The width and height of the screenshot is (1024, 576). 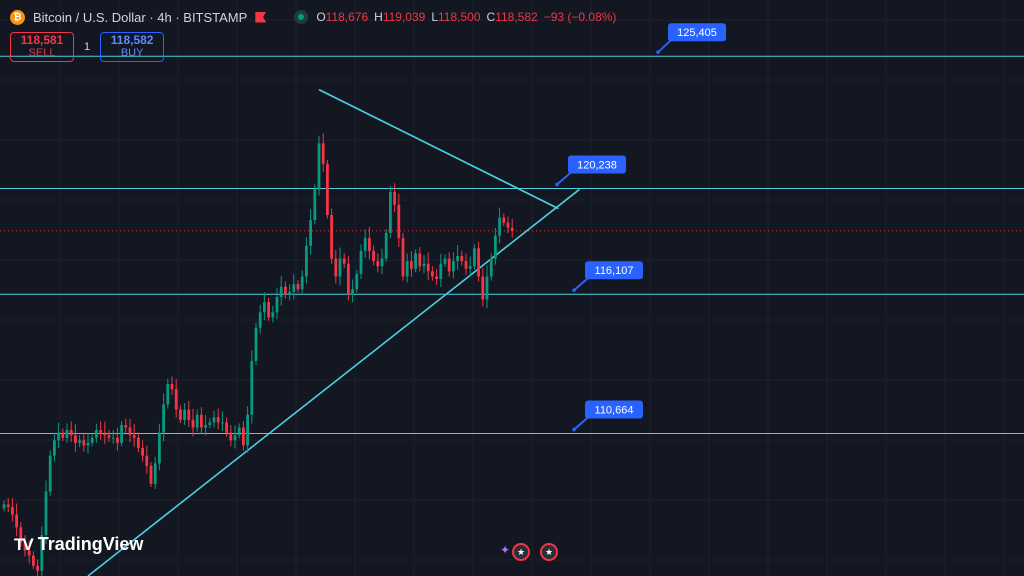 What do you see at coordinates (301, 17) in the screenshot?
I see `market-status-icon` at bounding box center [301, 17].